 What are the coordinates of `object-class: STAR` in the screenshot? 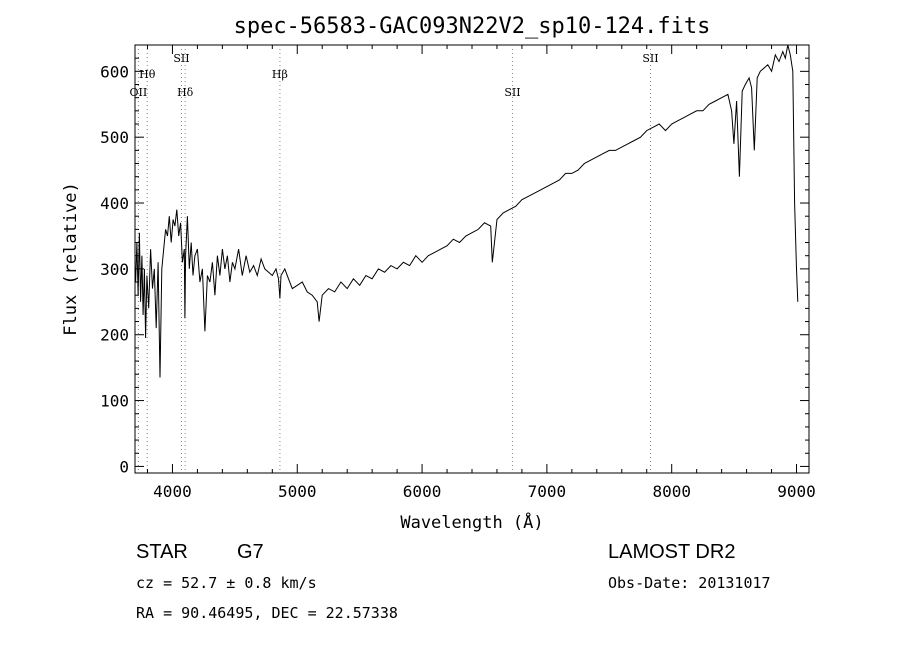 It's located at (162, 552).